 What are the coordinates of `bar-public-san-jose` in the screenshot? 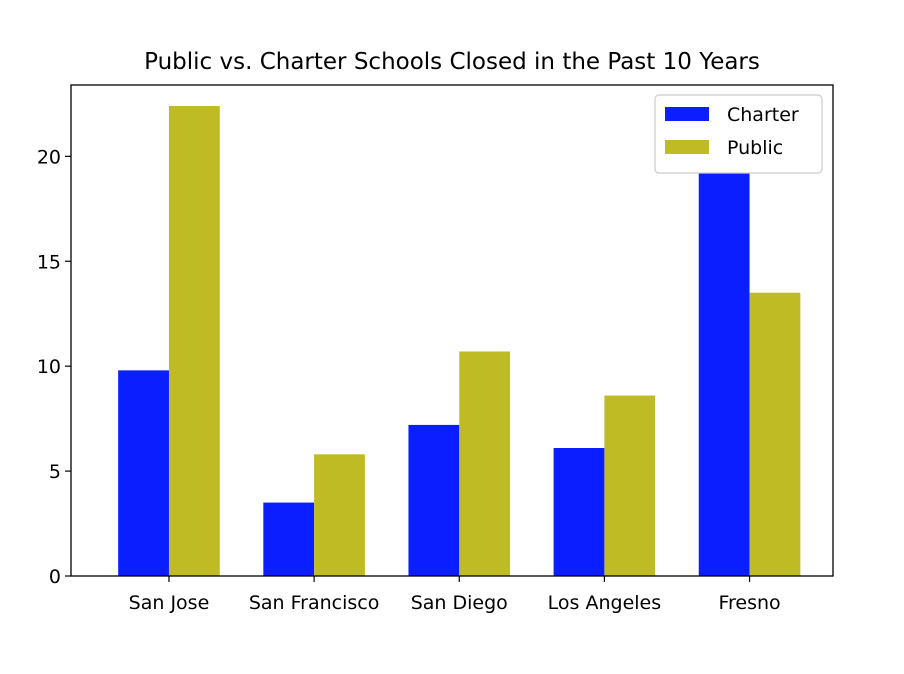 It's located at (194, 340).